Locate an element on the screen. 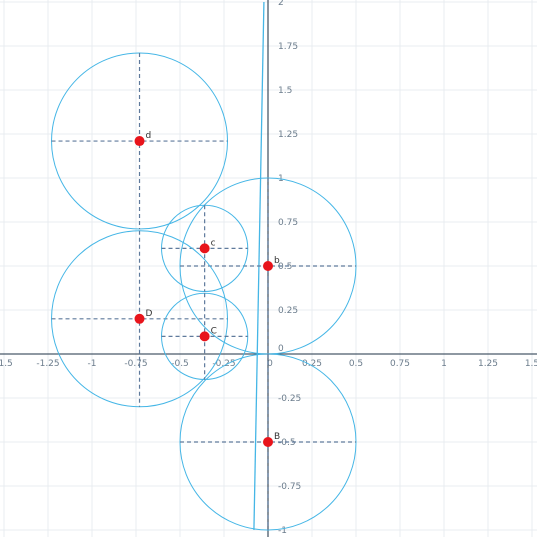  x-tick-label: 0.5 is located at coordinates (356, 364).